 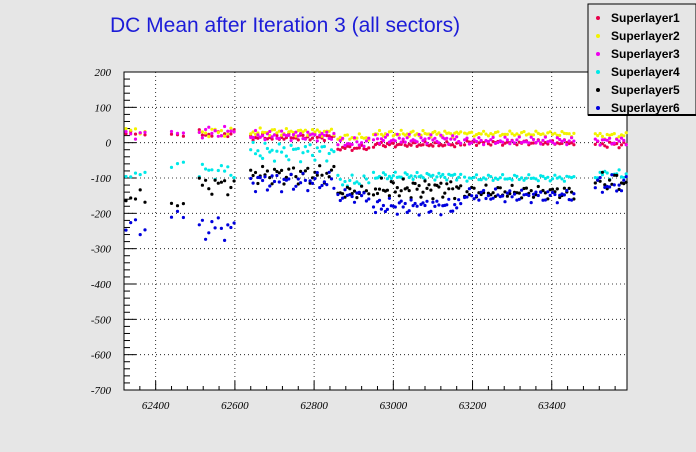 I want to click on legend-label: Superlayer4, so click(x=645, y=72).